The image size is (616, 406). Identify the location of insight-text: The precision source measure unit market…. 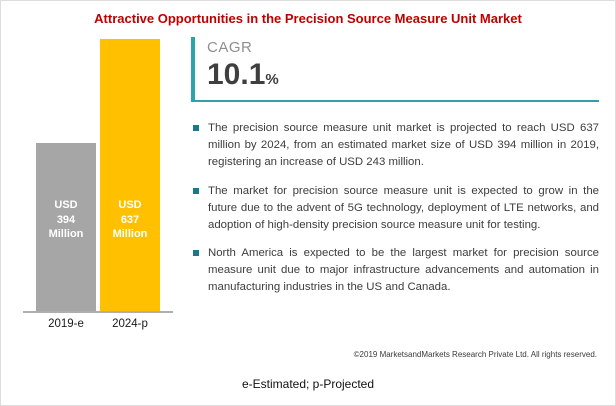
(403, 145).